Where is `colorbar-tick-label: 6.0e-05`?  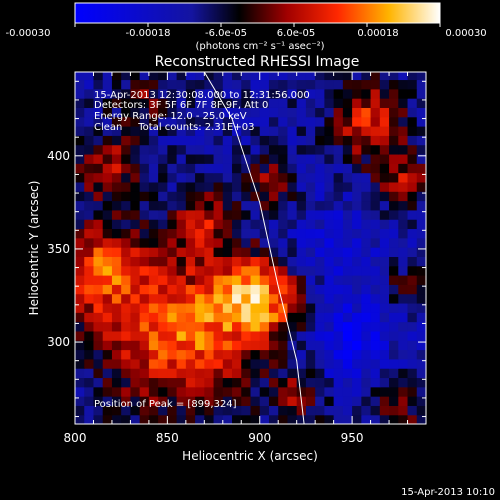
colorbar-tick-label: 6.0e-05 is located at coordinates (296, 33).